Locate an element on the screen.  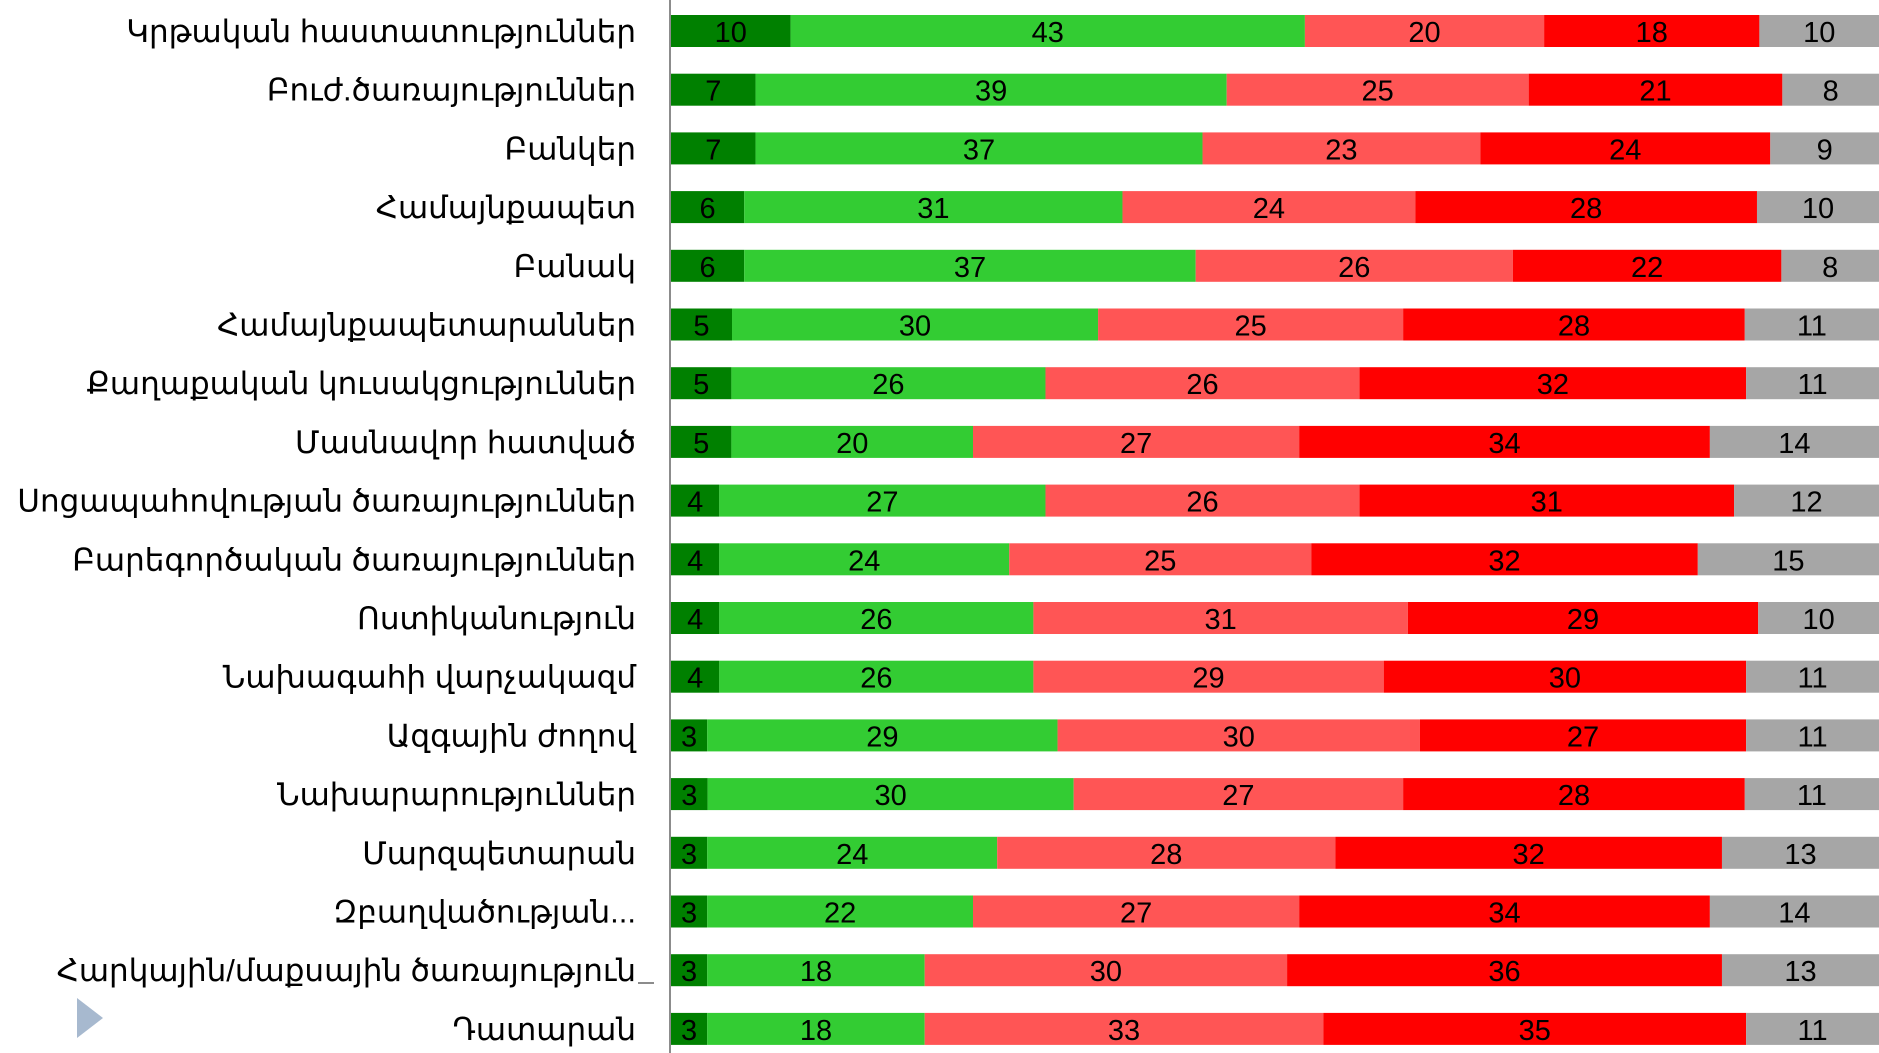
data-label: 37 is located at coordinates (970, 268).